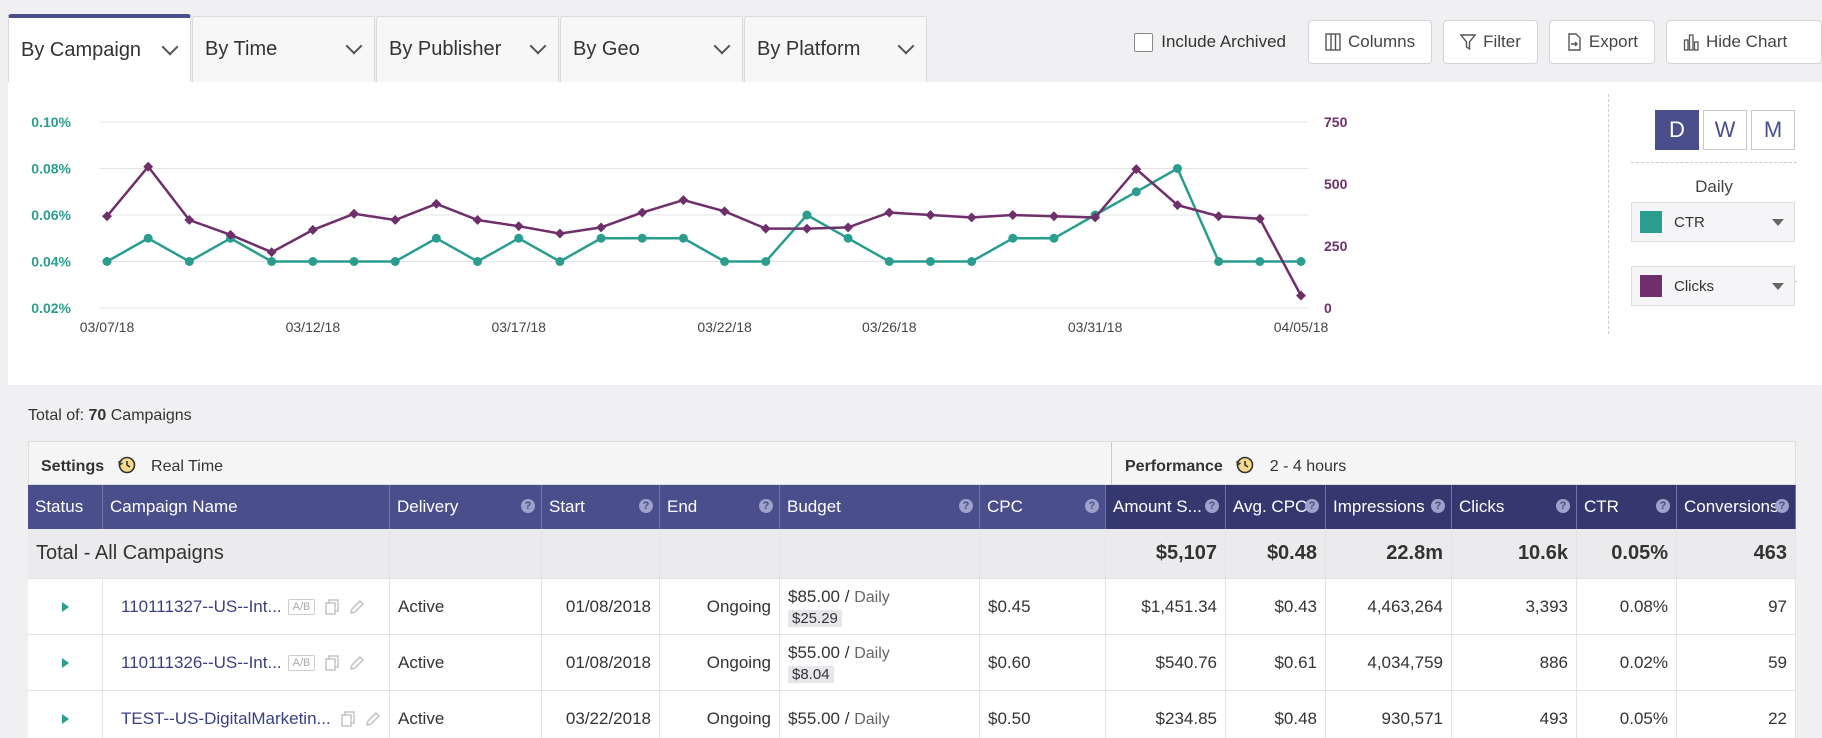 The image size is (1822, 738). Describe the element at coordinates (1736, 507) in the screenshot. I see `col-conversions: Conversions?` at that location.